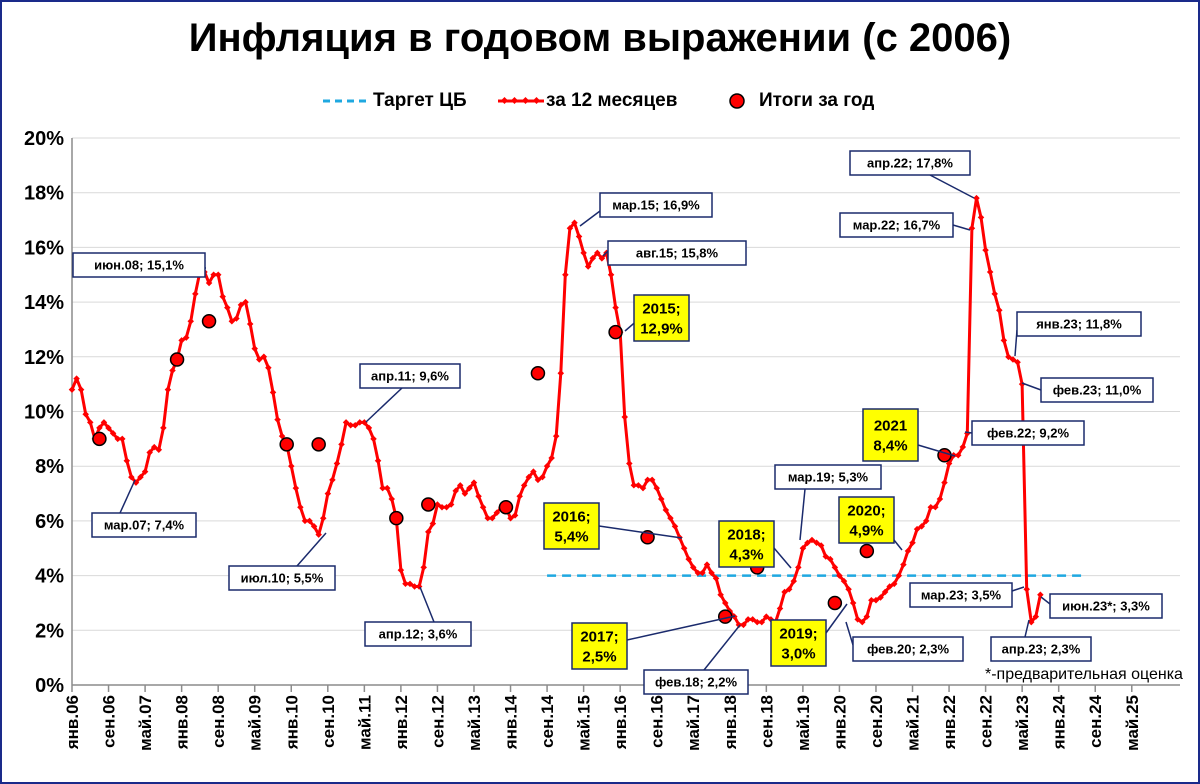 The height and width of the screenshot is (784, 1200). What do you see at coordinates (620, 722) in the screenshot?
I see `x-tick-label: янв.16` at bounding box center [620, 722].